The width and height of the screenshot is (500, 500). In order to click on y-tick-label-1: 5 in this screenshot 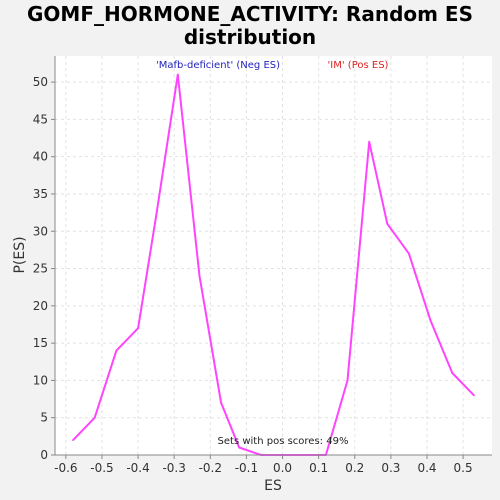, I will do `click(44, 418)`.